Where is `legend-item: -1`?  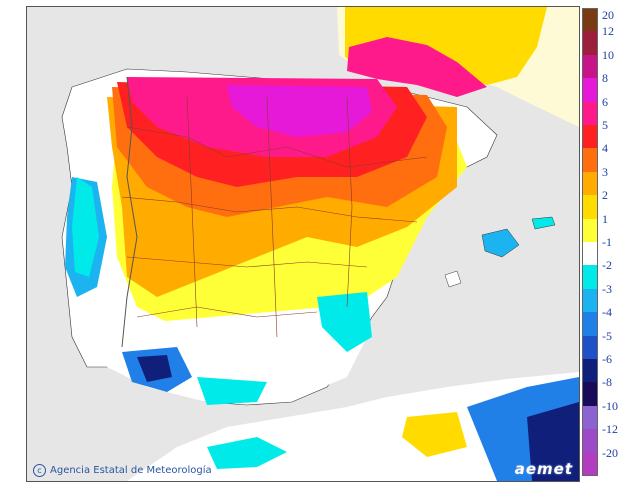
legend-item: -1 is located at coordinates (605, 250).